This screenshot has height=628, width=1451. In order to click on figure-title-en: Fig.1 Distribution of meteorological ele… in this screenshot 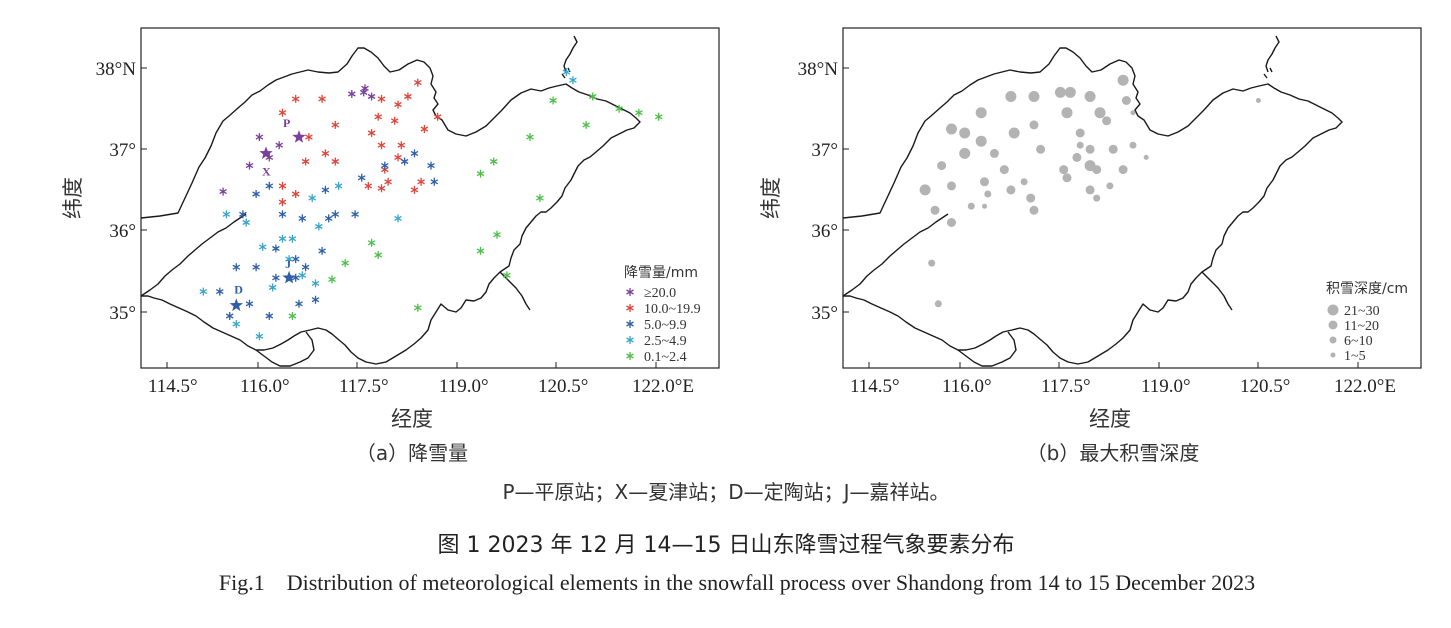, I will do `click(737, 582)`.